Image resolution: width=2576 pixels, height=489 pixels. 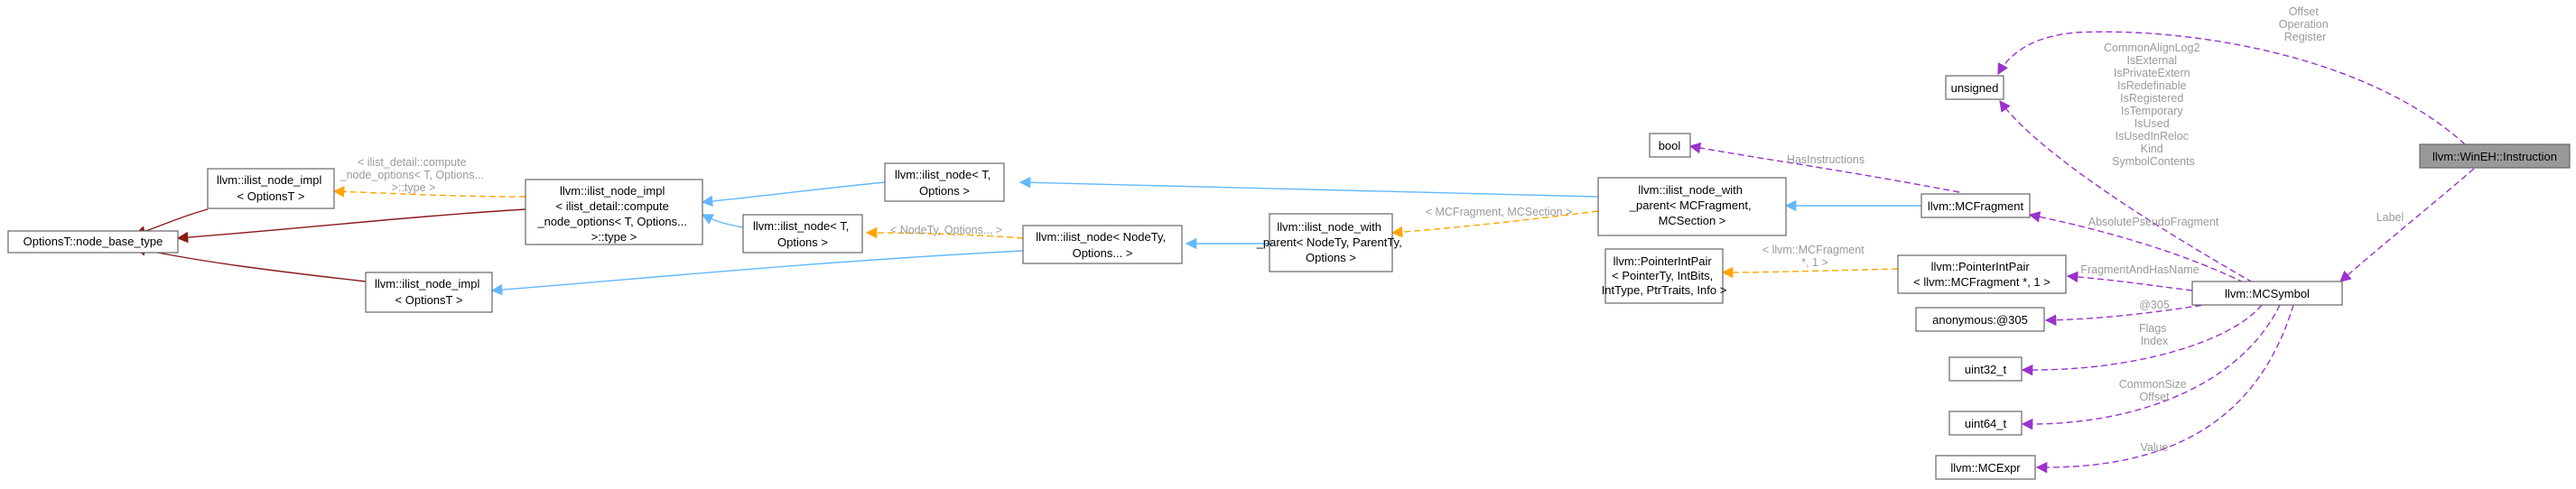 I want to click on edge-label-value: Value, so click(x=2154, y=447).